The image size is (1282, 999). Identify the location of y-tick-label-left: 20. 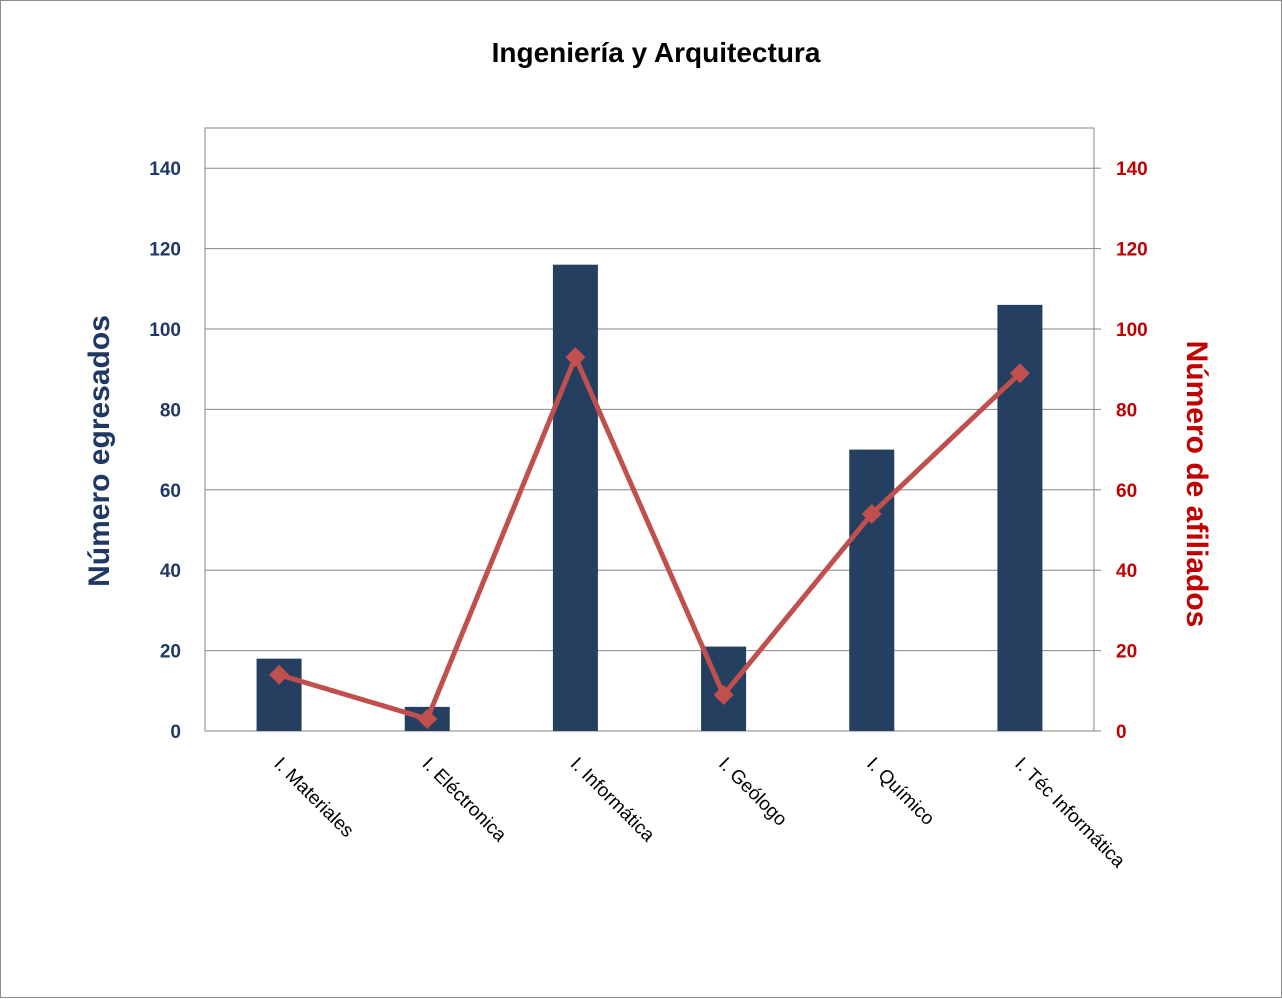
(170, 652).